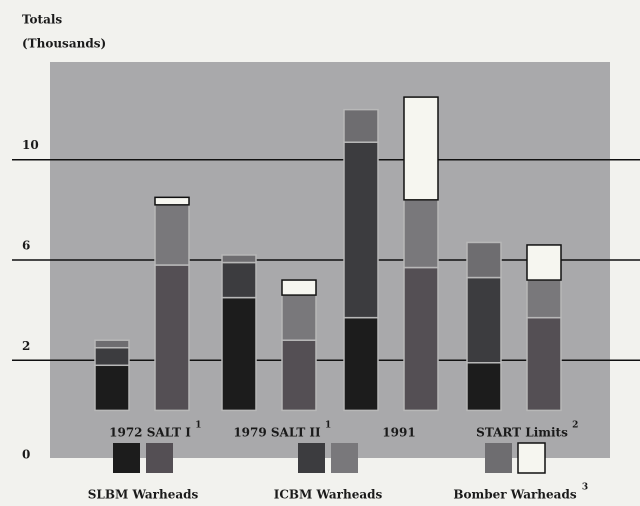 The image size is (640, 506). I want to click on x-tick-label: 1979 SALT II, so click(277, 433).